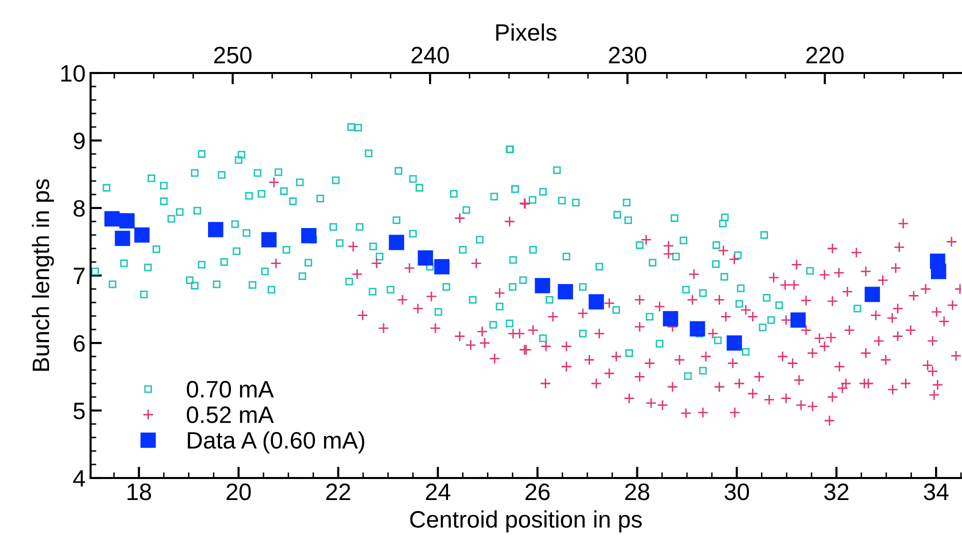  Describe the element at coordinates (230, 415) in the screenshot. I see `legend-label: 0.52 mA` at that location.